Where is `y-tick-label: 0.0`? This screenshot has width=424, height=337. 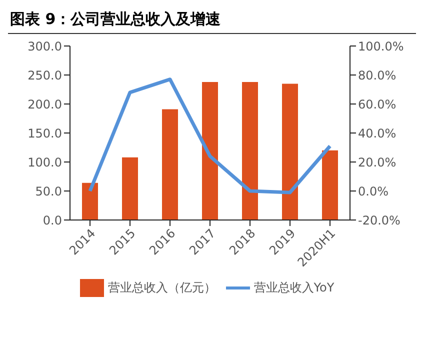
y-tick-label: 0.0 is located at coordinates (52, 220).